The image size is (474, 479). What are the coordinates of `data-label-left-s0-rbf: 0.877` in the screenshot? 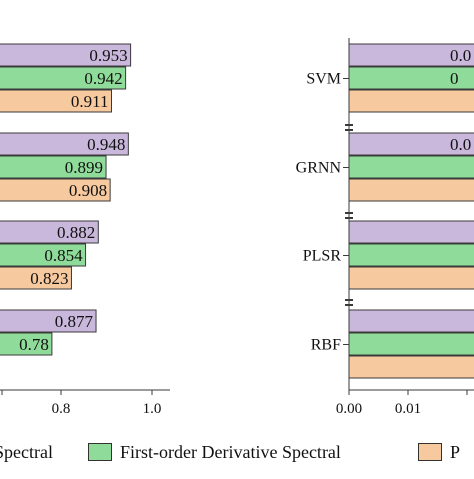 It's located at (74, 321).